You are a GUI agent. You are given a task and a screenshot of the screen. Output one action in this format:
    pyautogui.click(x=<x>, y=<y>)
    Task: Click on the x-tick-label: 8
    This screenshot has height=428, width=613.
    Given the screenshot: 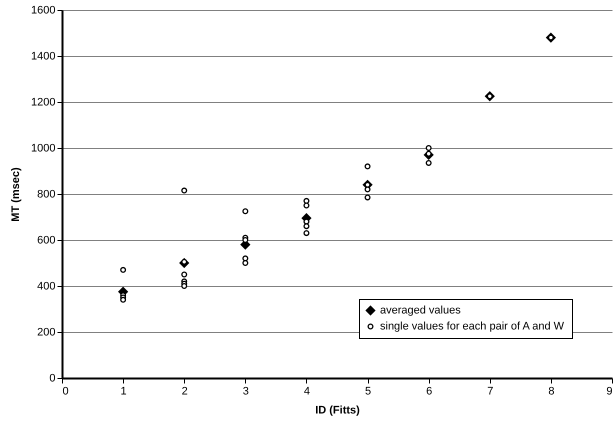 What is the action you would take?
    pyautogui.click(x=551, y=392)
    